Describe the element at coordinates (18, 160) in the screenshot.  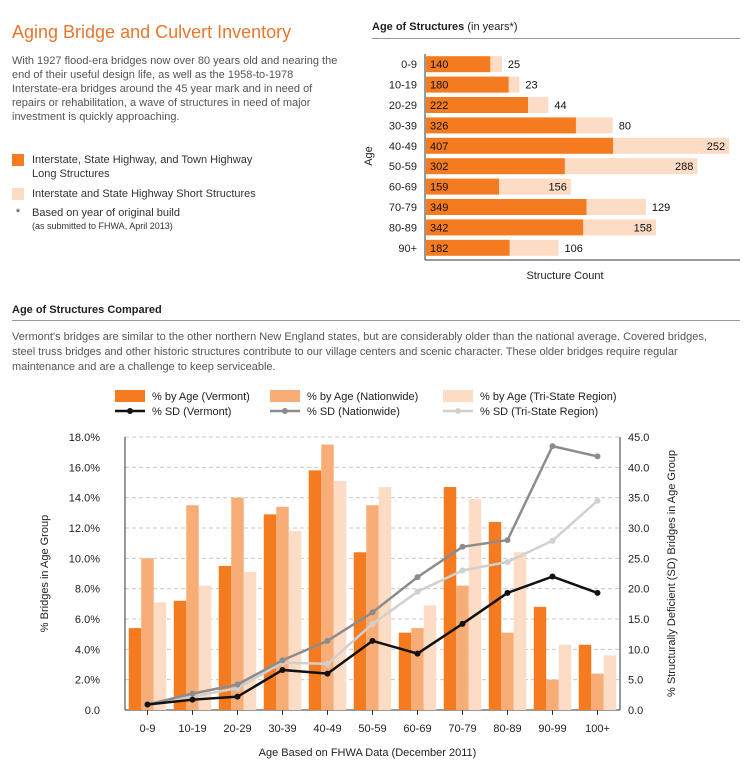
I see `legend-swatch-long` at that location.